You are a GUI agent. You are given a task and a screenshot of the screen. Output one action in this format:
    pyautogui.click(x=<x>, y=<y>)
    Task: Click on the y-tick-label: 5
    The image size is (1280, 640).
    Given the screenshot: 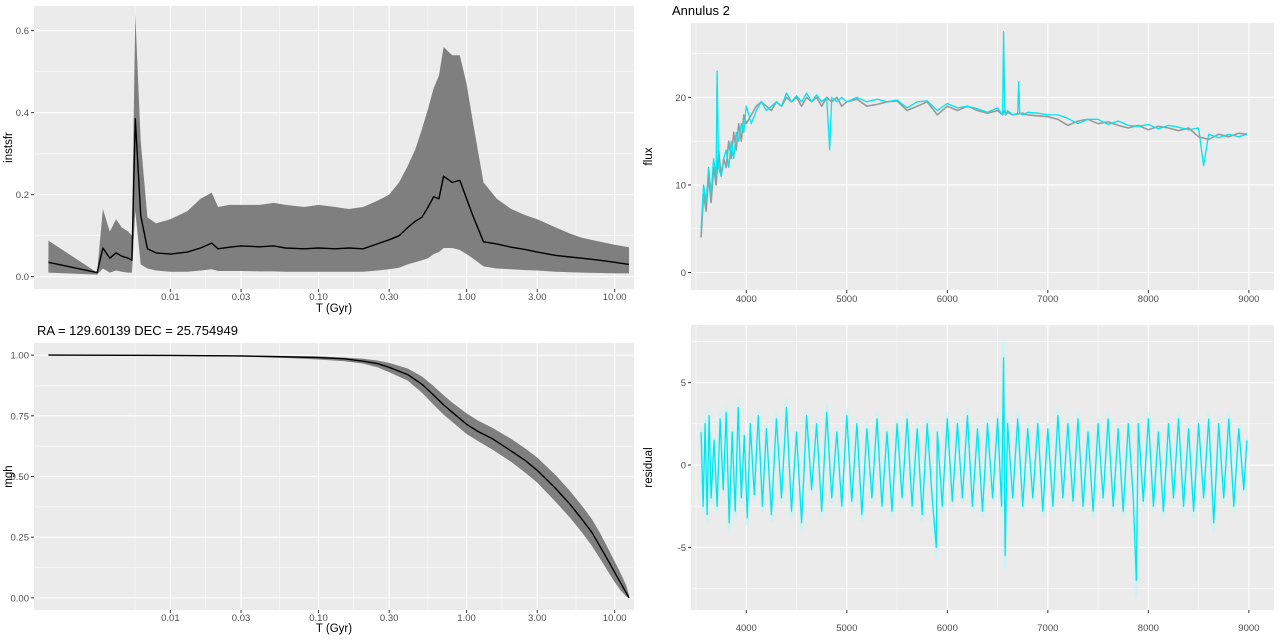 What is the action you would take?
    pyautogui.click(x=683, y=383)
    